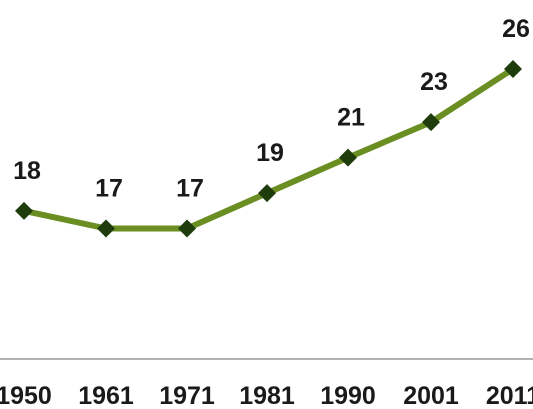  I want to click on x-tick-label: 1981, so click(267, 395).